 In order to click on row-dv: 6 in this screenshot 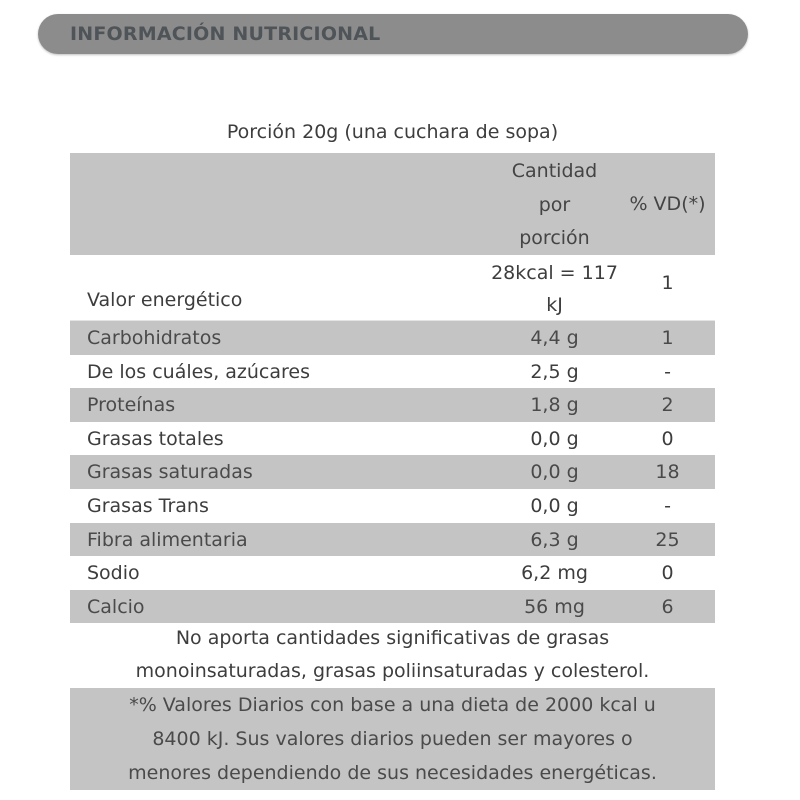, I will do `click(667, 606)`.